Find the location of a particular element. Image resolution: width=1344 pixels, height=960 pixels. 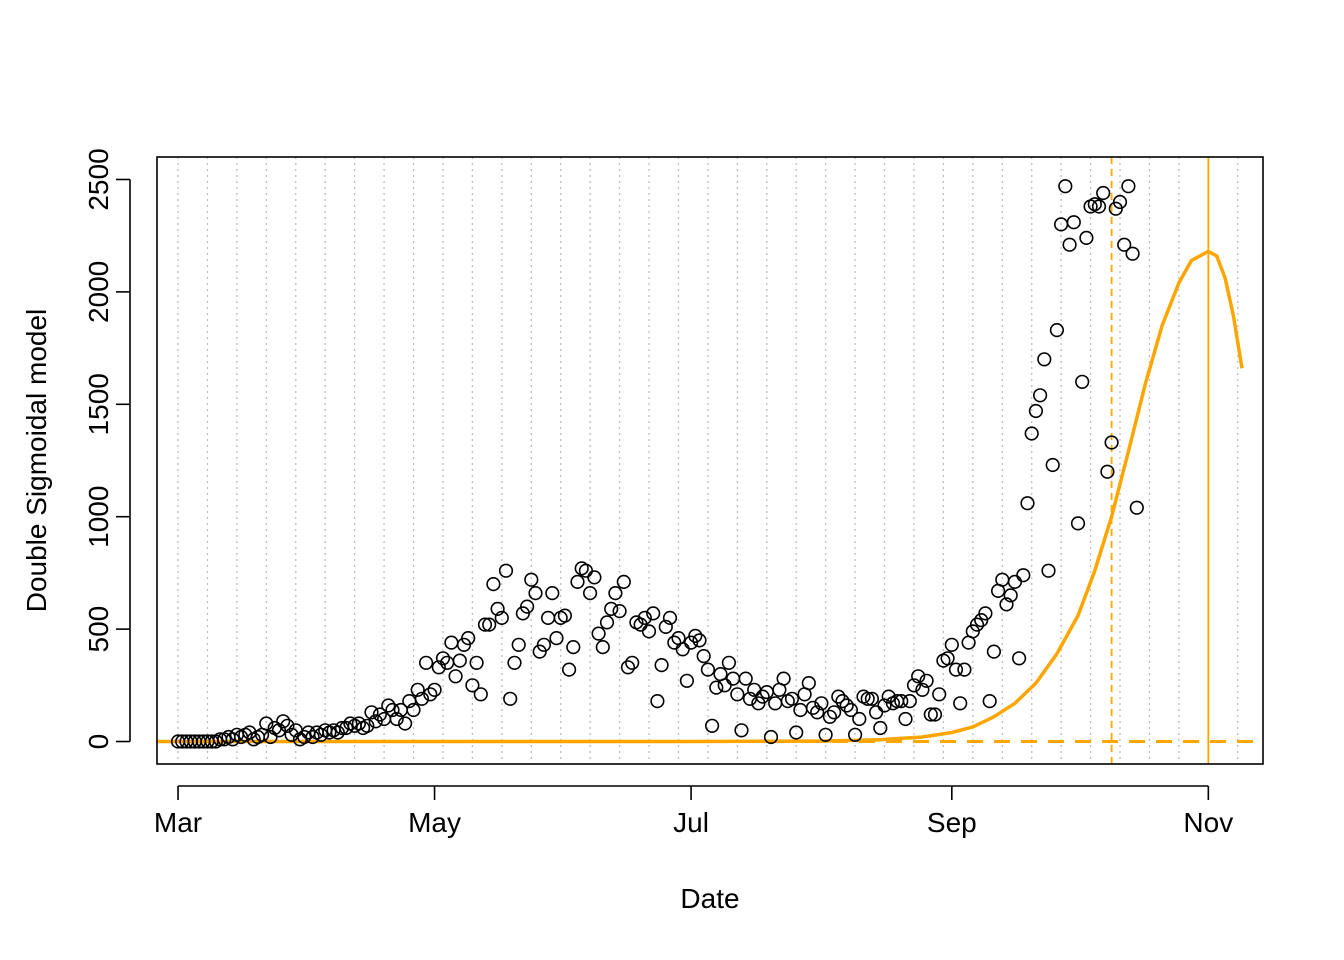

x-tick-label: Mar is located at coordinates (178, 822).